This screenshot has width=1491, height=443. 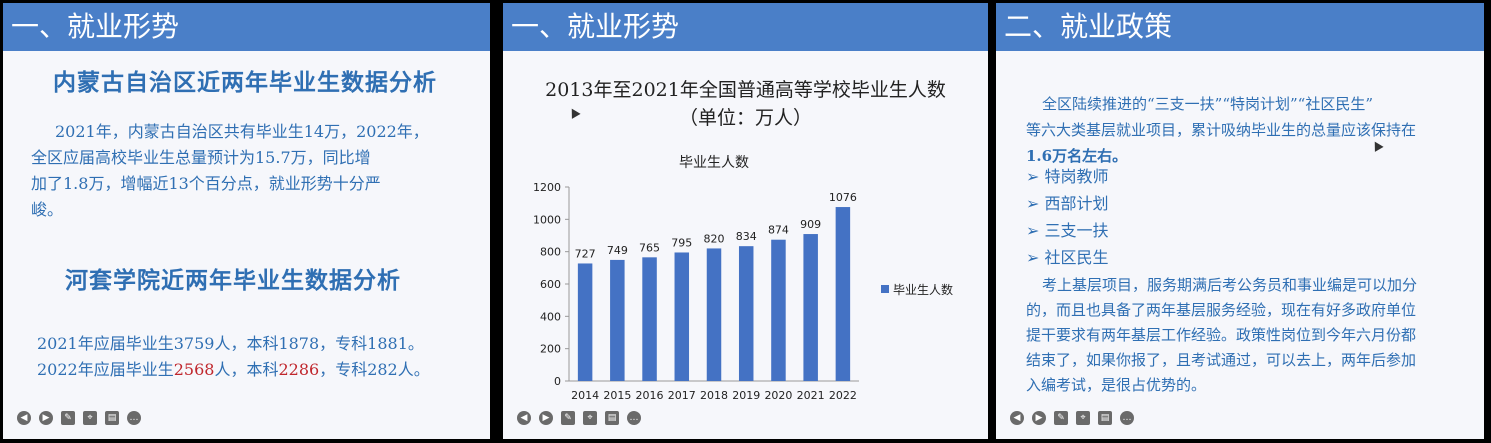 I want to click on list-item-label: 西部计划, so click(x=1076, y=203).